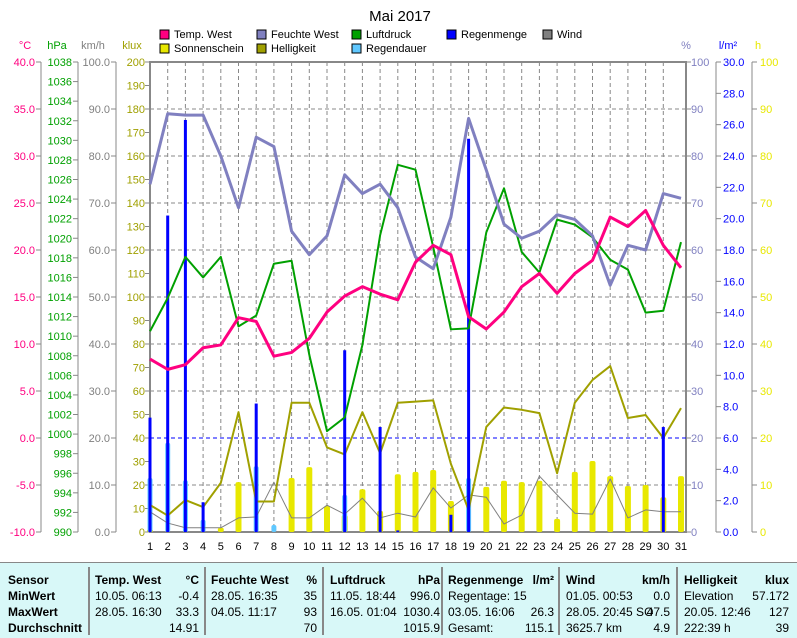  What do you see at coordinates (136, 134) in the screenshot?
I see `klux-tick-label: 170` at bounding box center [136, 134].